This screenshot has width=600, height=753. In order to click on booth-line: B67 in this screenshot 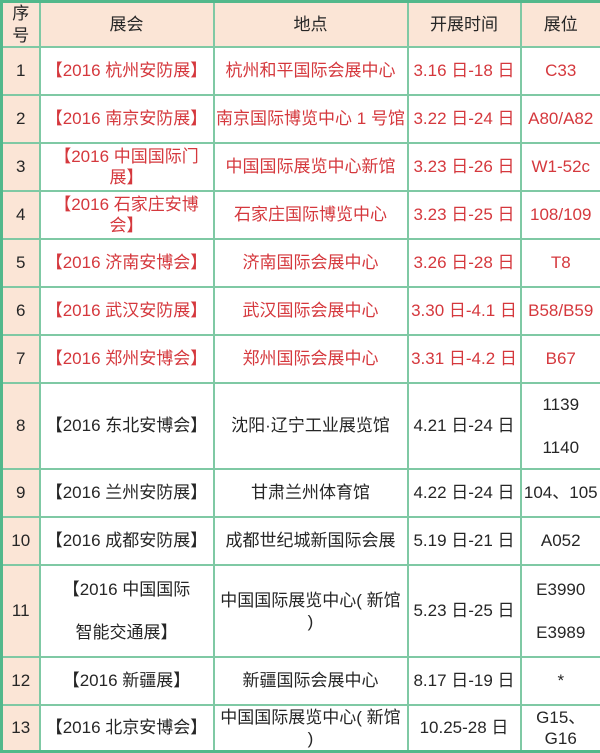, I will do `click(561, 358)`.